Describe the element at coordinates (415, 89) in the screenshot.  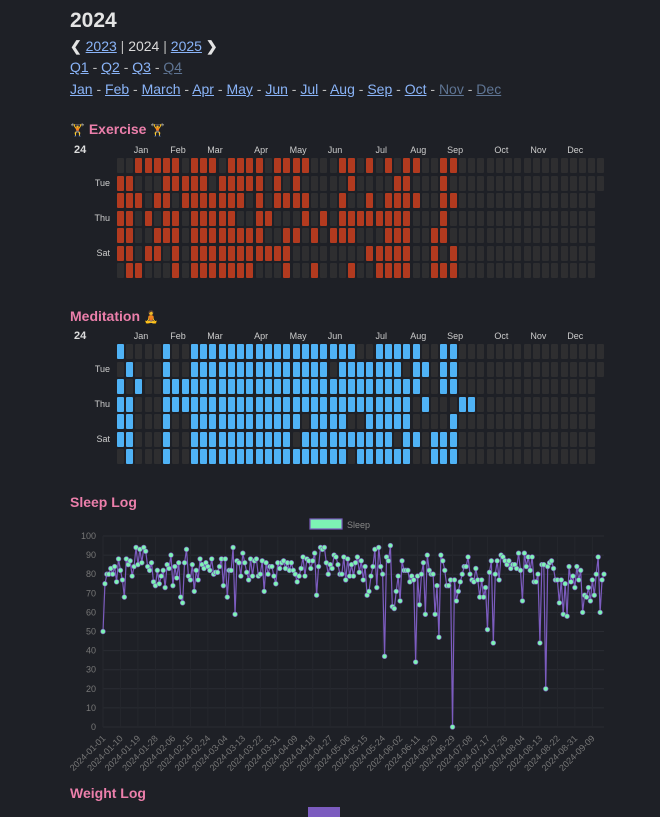
I see `month-link-oct: Oct` at that location.